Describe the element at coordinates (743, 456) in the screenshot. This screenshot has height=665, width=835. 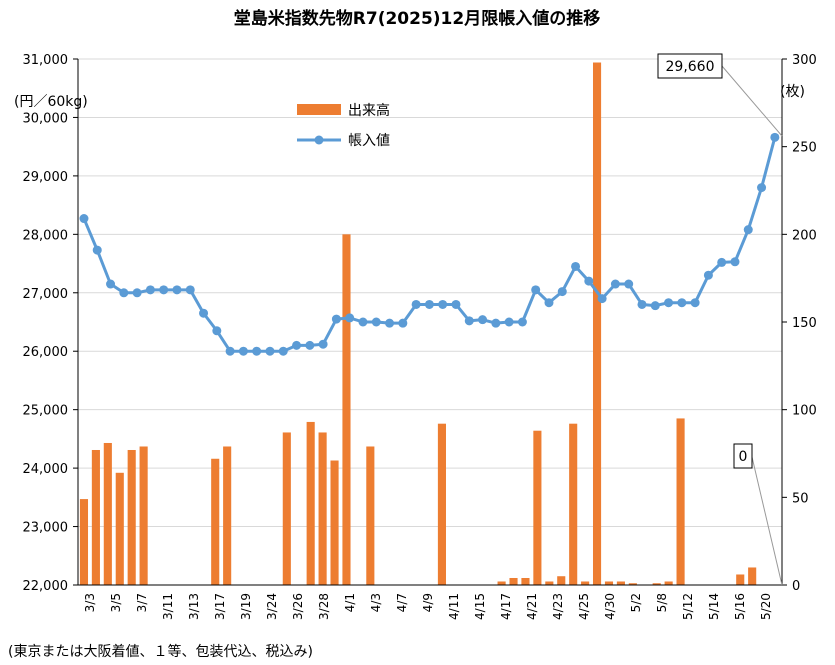
I see `callout-last-volume-box` at that location.